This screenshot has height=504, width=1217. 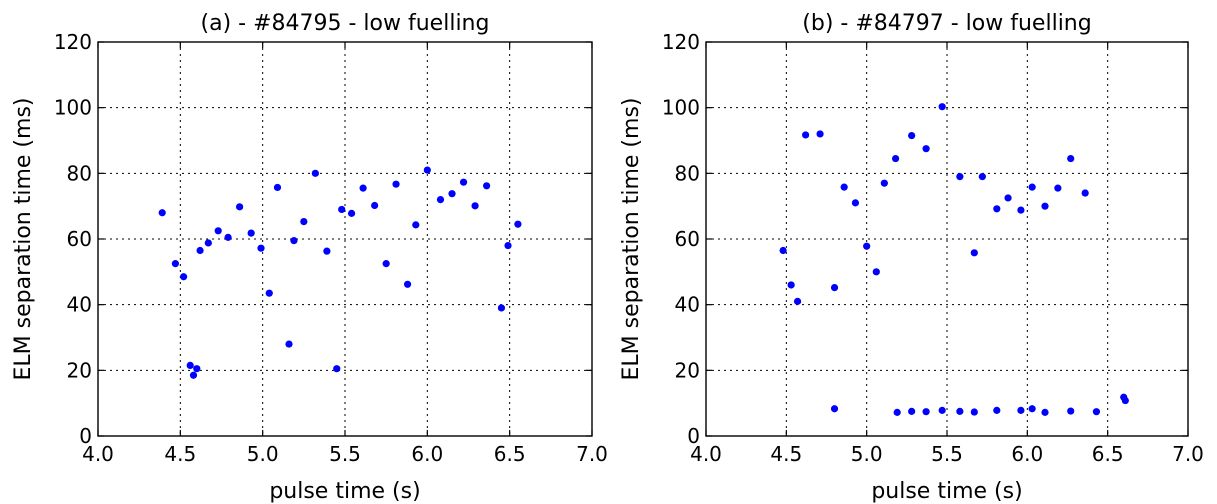 What do you see at coordinates (631, 239) in the screenshot?
I see `chart-b-y-axis-label: ELM separation time (ms)` at bounding box center [631, 239].